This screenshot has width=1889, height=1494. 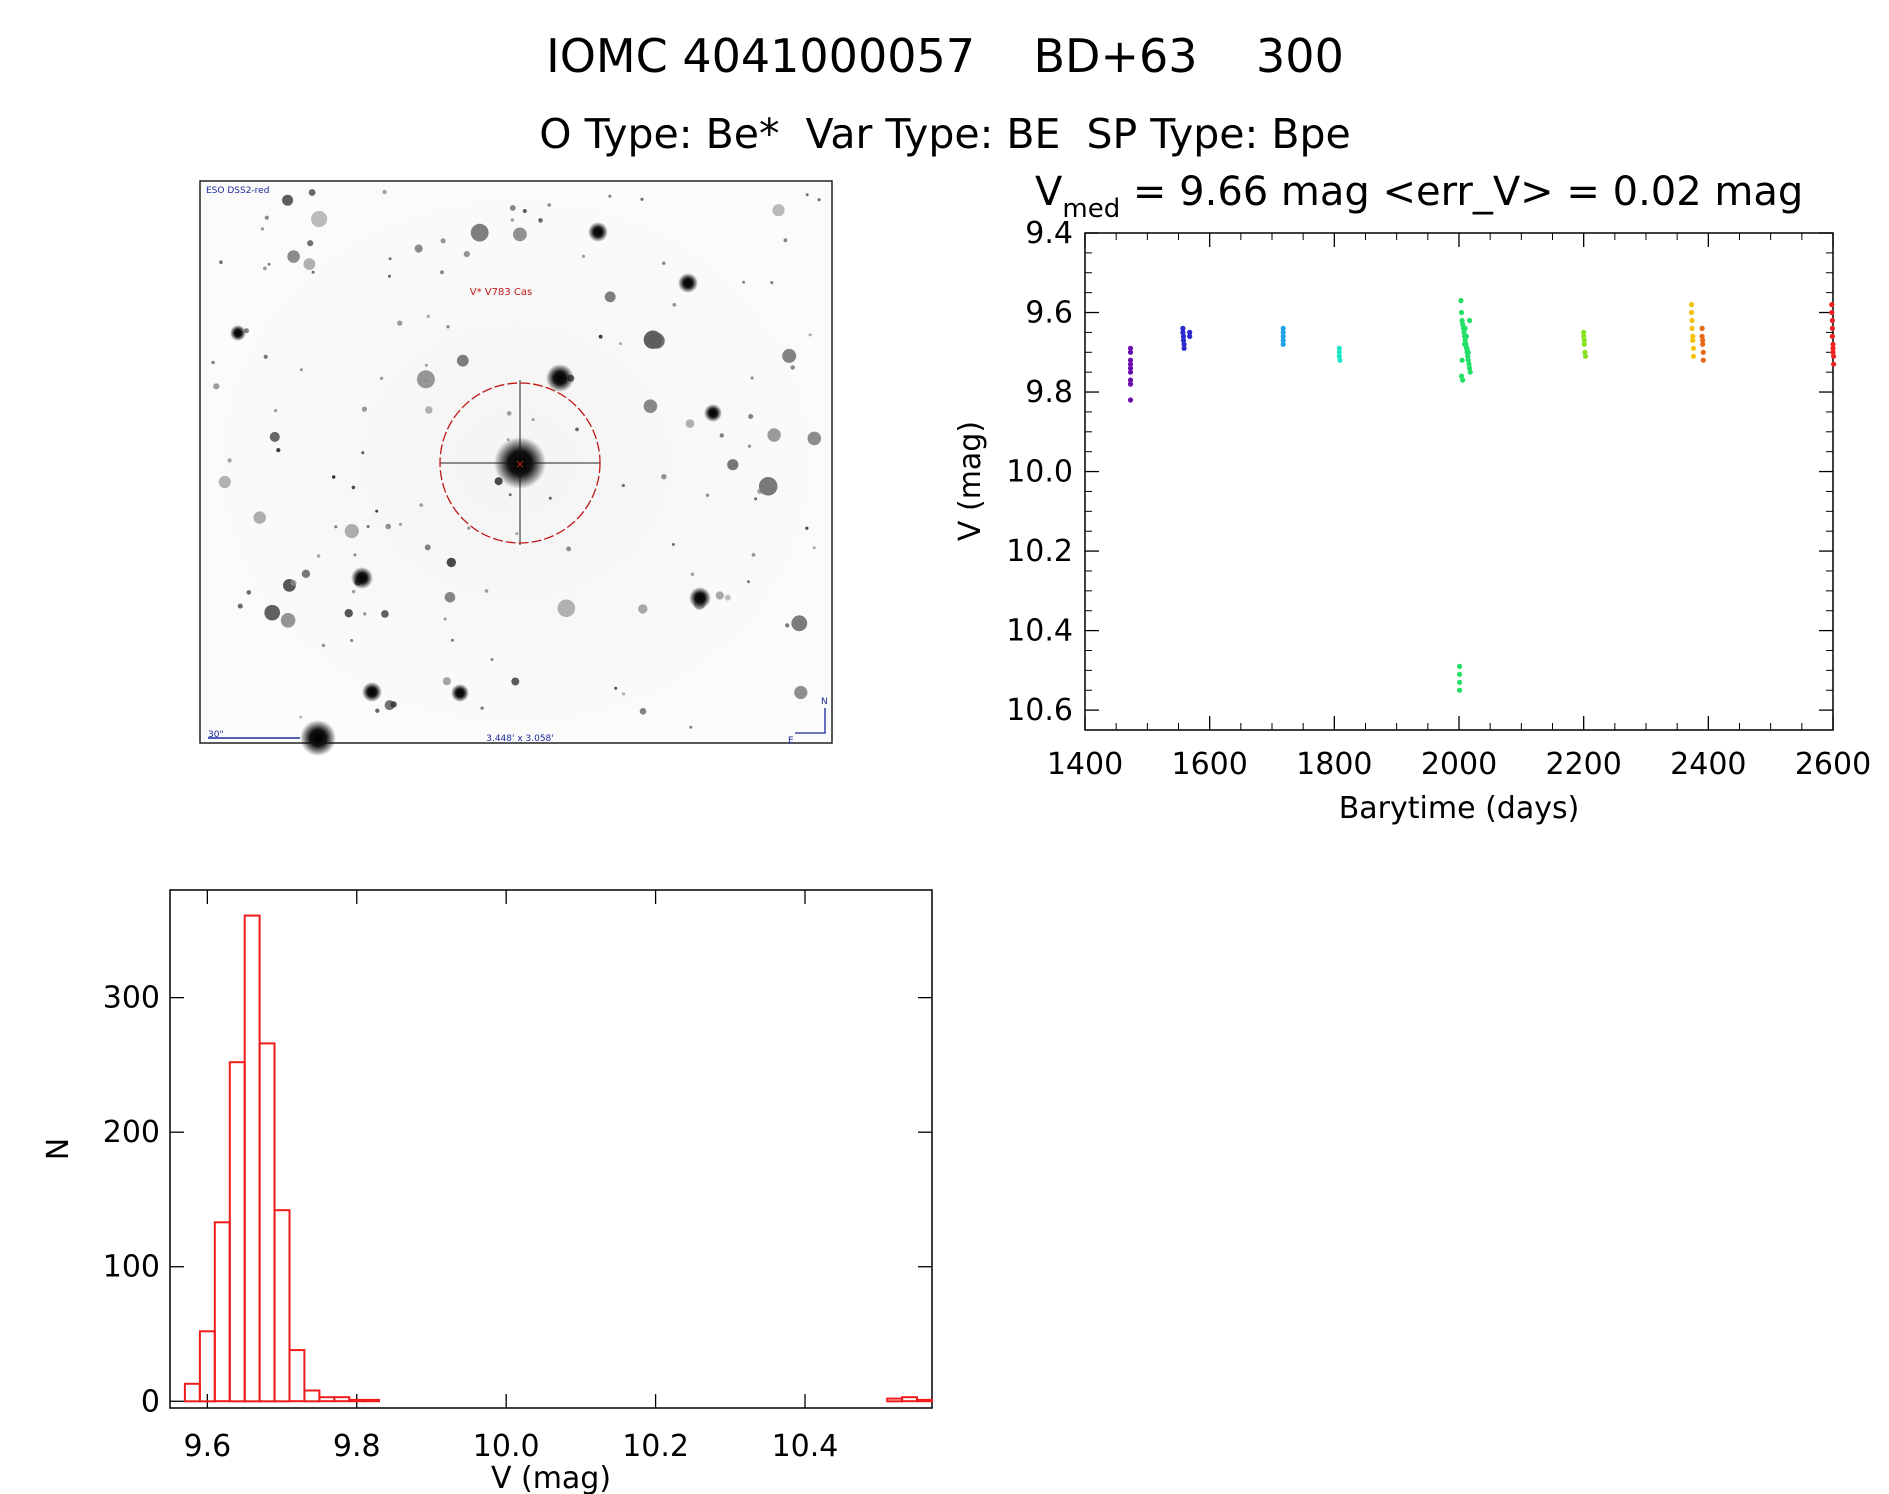 What do you see at coordinates (1039, 551) in the screenshot?
I see `light-curve-y-tick-label: 10.2` at bounding box center [1039, 551].